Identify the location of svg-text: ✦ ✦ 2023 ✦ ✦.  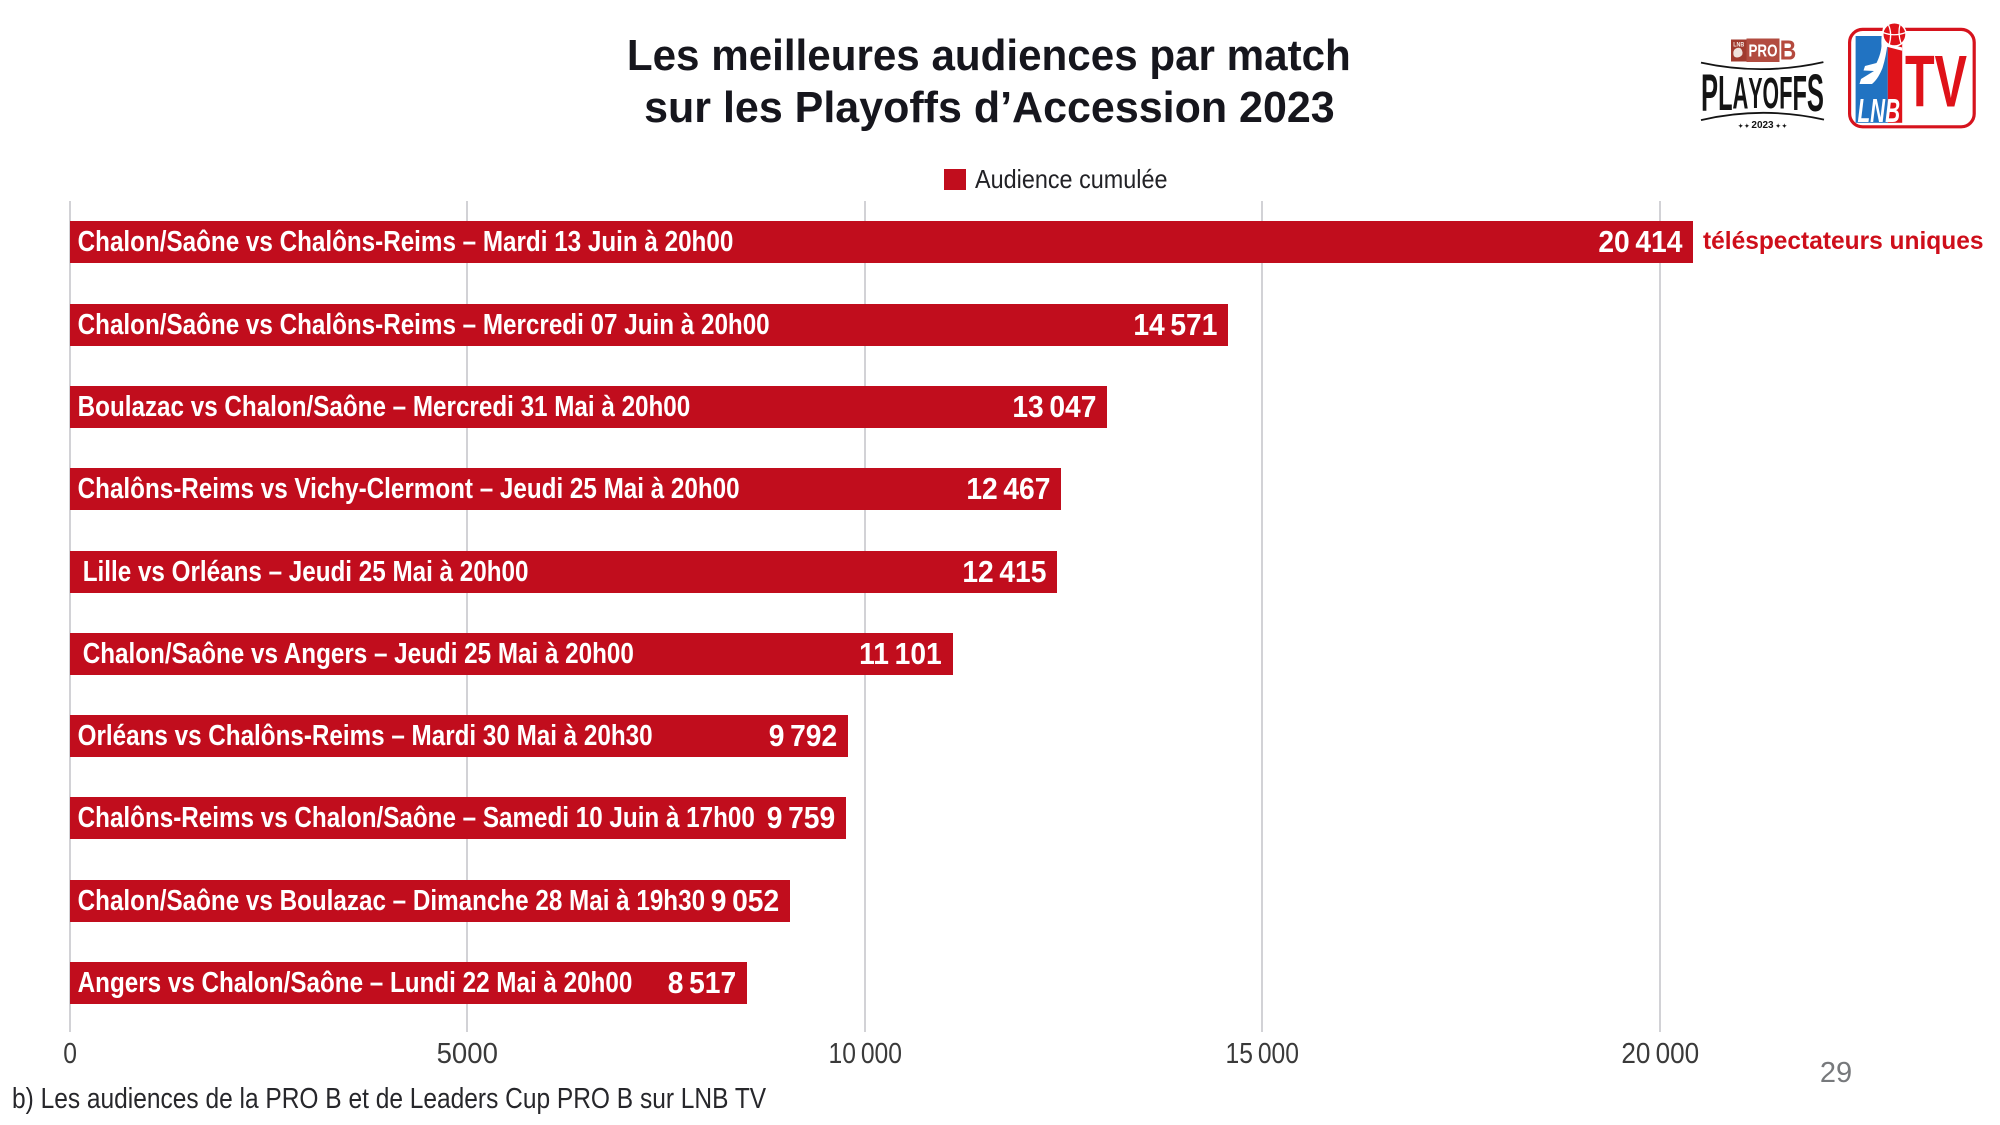
(1762, 125).